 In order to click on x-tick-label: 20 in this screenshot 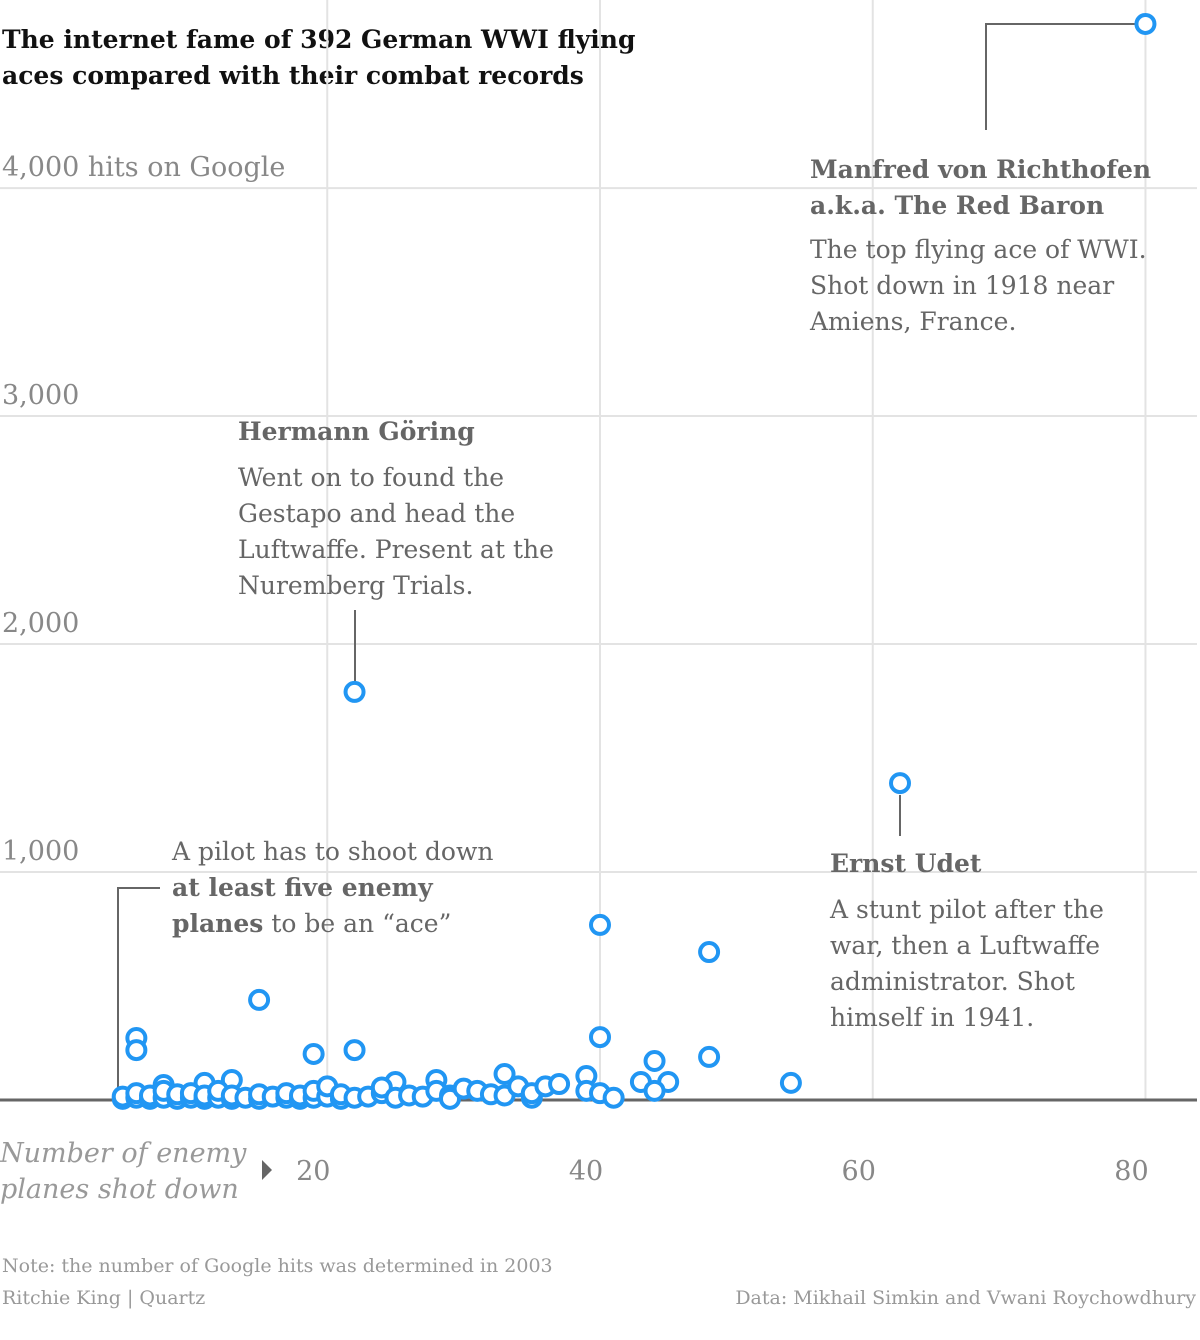, I will do `click(313, 1171)`.